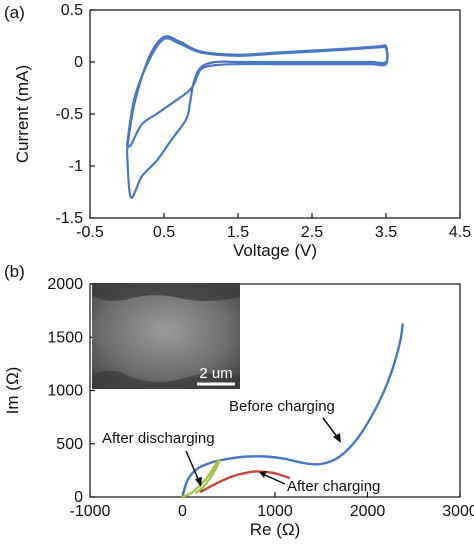 The image size is (474, 550). What do you see at coordinates (90, 232) in the screenshot?
I see `x-tick-label: -0.5` at bounding box center [90, 232].